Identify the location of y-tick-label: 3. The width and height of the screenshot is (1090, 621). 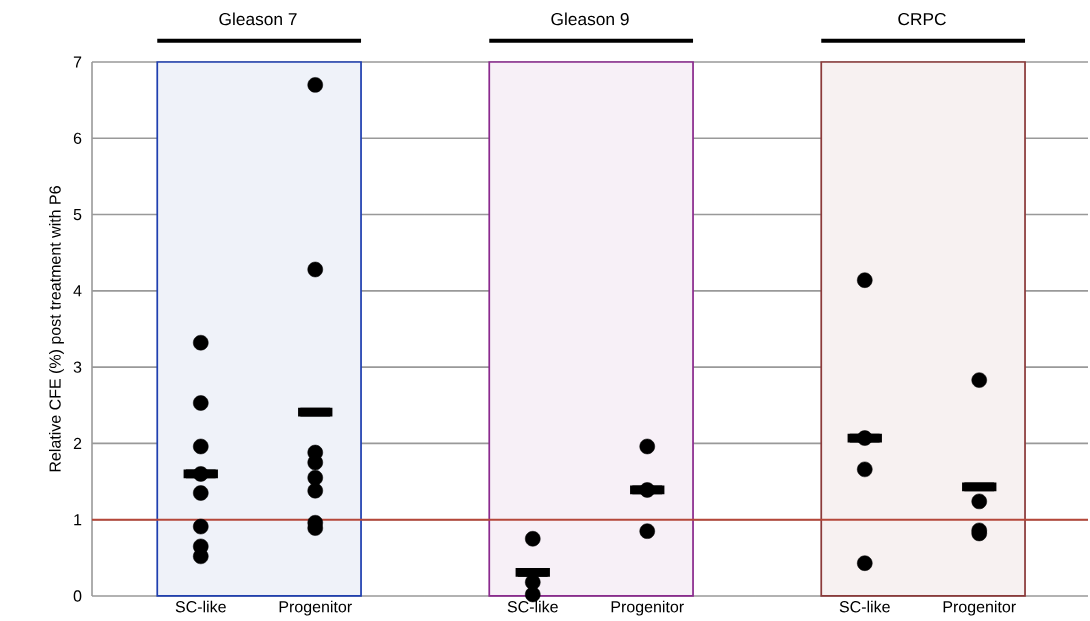
(77, 367).